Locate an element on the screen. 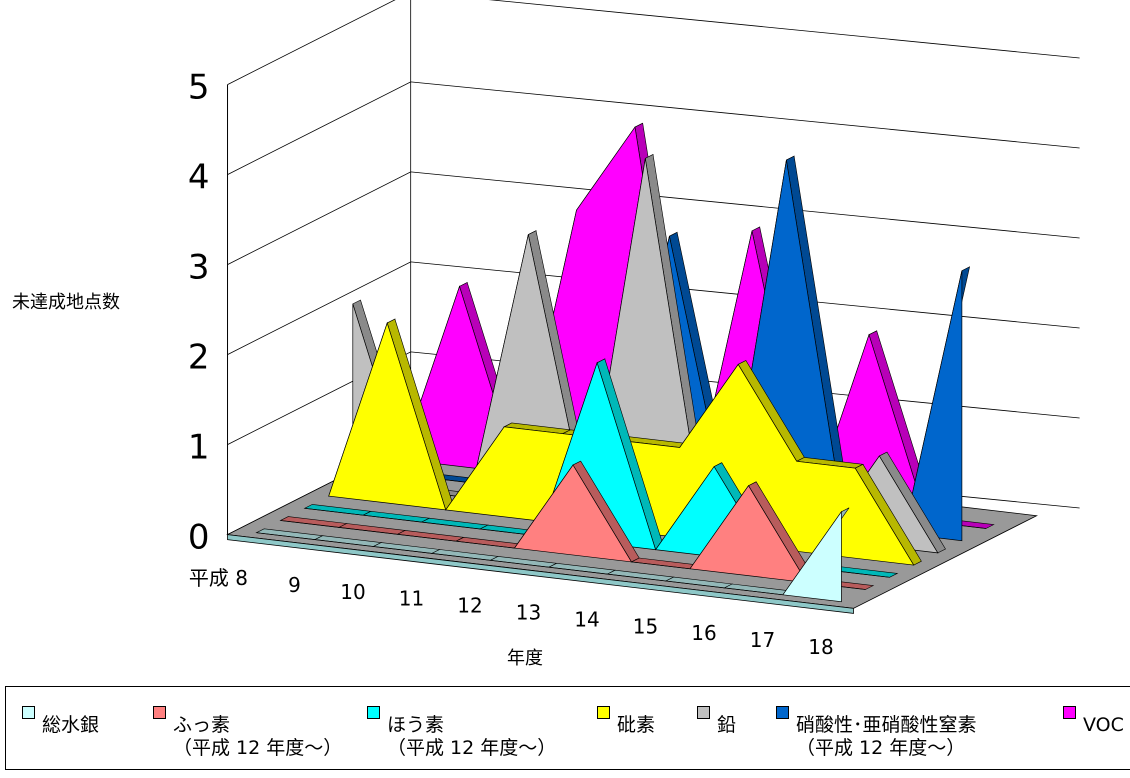 This screenshot has height=778, width=1130. x-tick-label: 11 is located at coordinates (411, 599).